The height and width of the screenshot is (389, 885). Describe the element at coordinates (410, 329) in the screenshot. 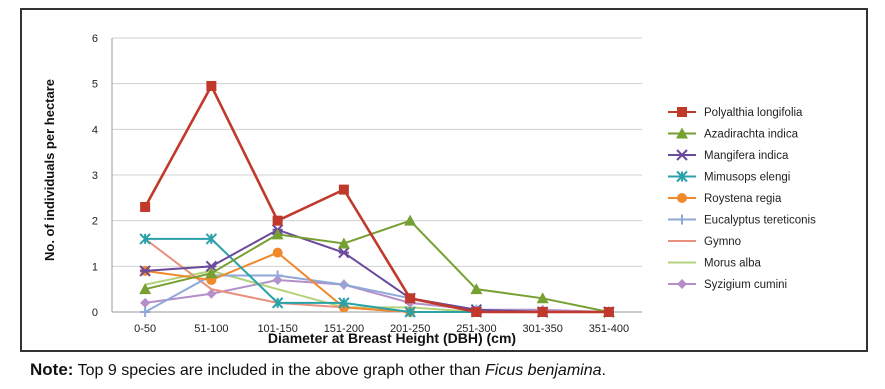

I see `x-tick-label: 201-250` at that location.